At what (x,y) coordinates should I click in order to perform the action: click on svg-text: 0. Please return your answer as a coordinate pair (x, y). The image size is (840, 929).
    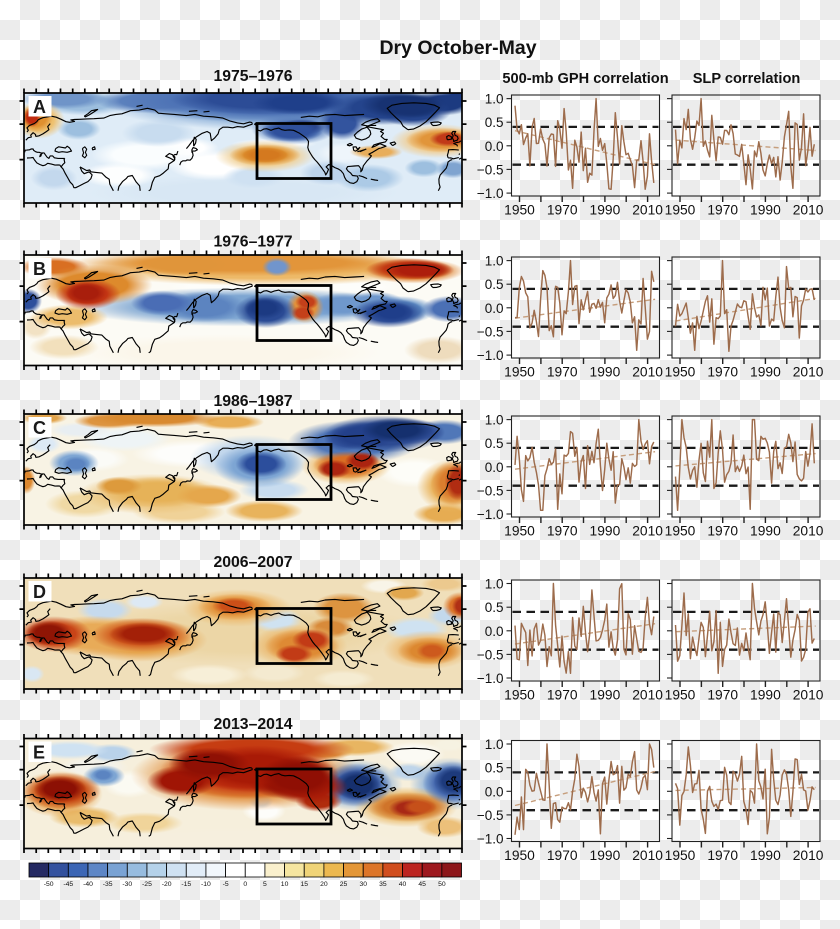
    Looking at the image, I should click on (245, 884).